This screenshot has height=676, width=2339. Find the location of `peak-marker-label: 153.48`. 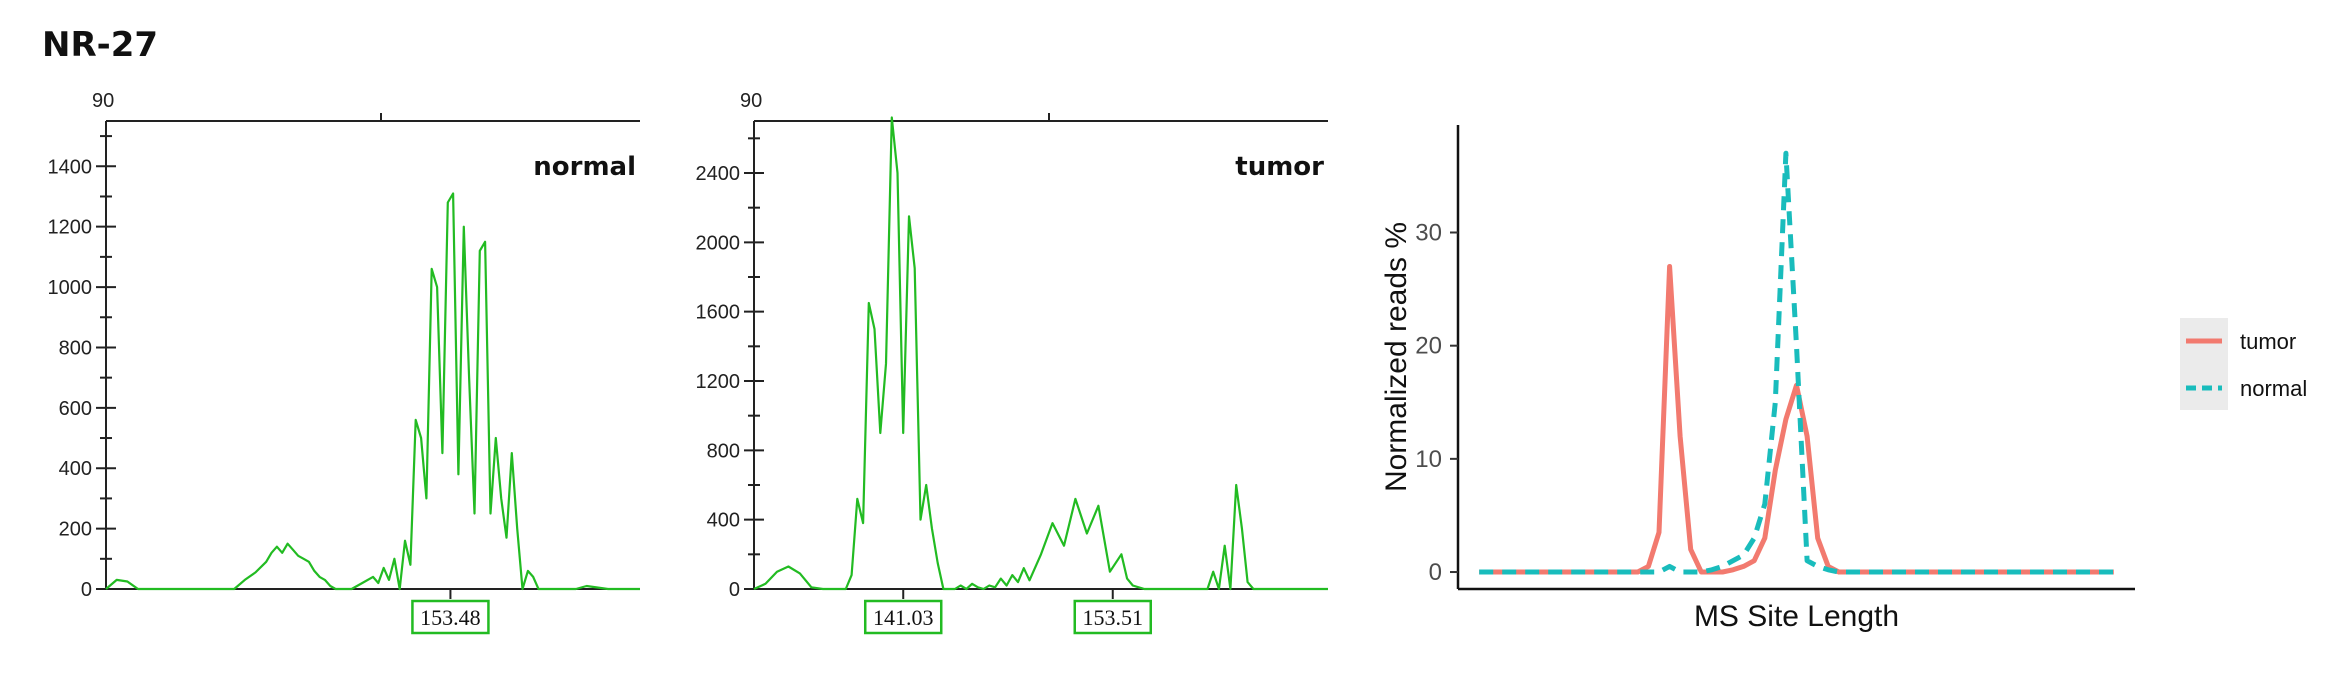

peak-marker-label: 153.48 is located at coordinates (450, 617).